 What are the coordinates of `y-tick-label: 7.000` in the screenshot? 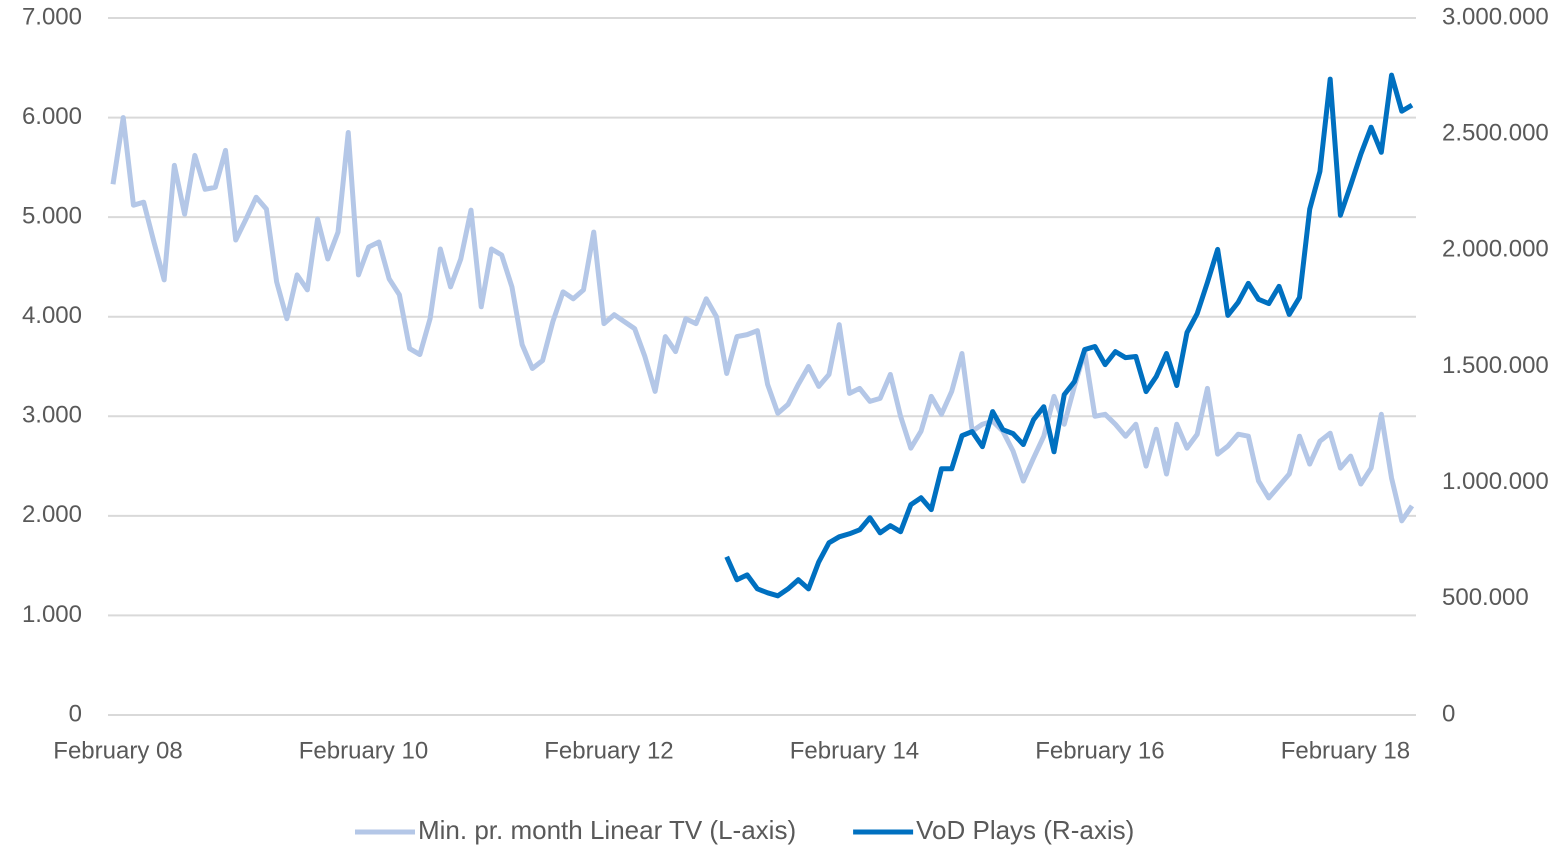 It's located at (52, 16).